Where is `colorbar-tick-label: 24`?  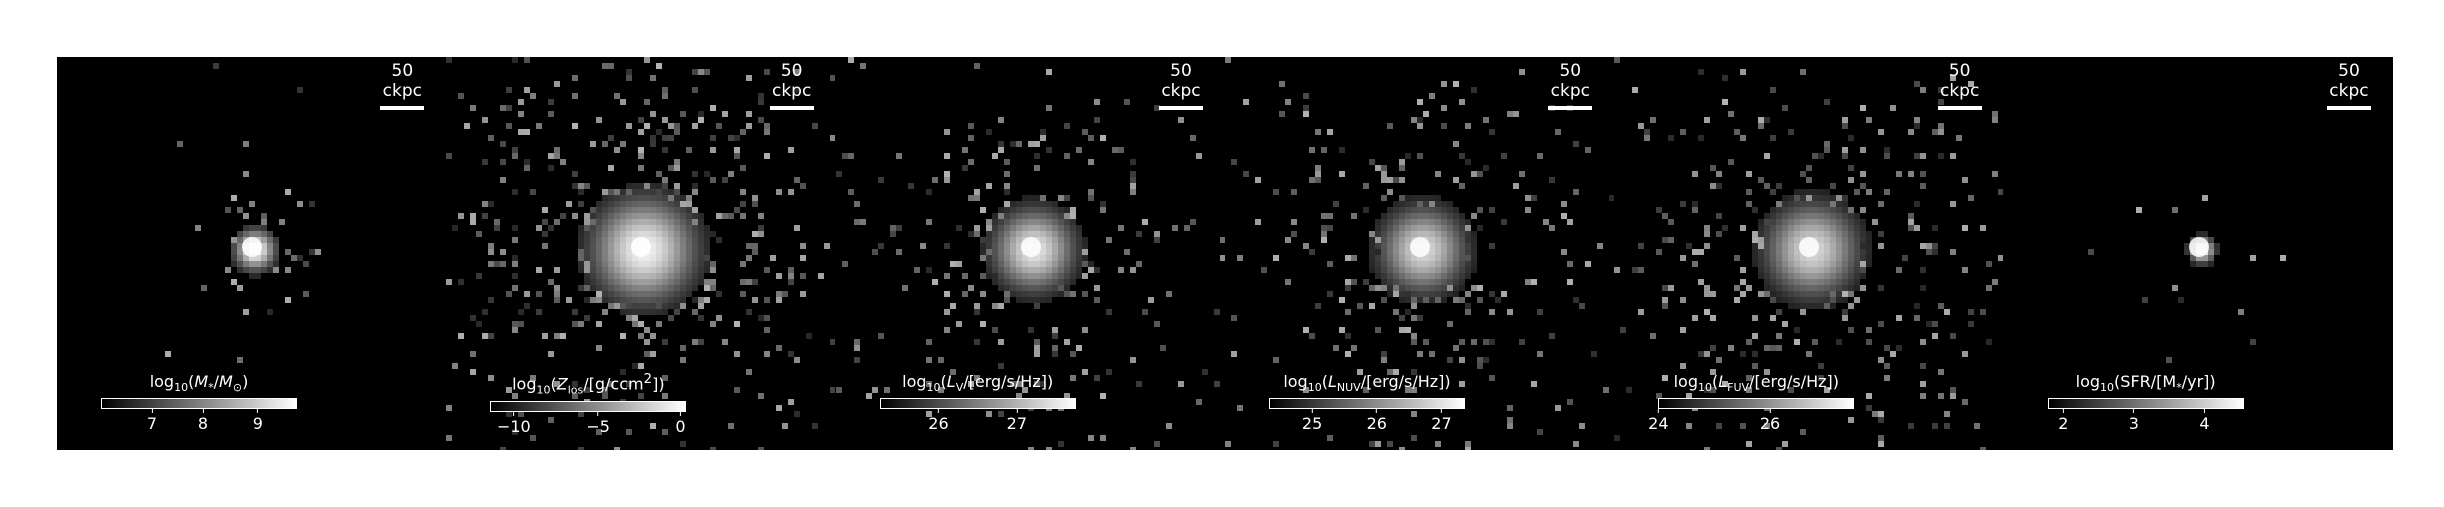
colorbar-tick-label: 24 is located at coordinates (1658, 421).